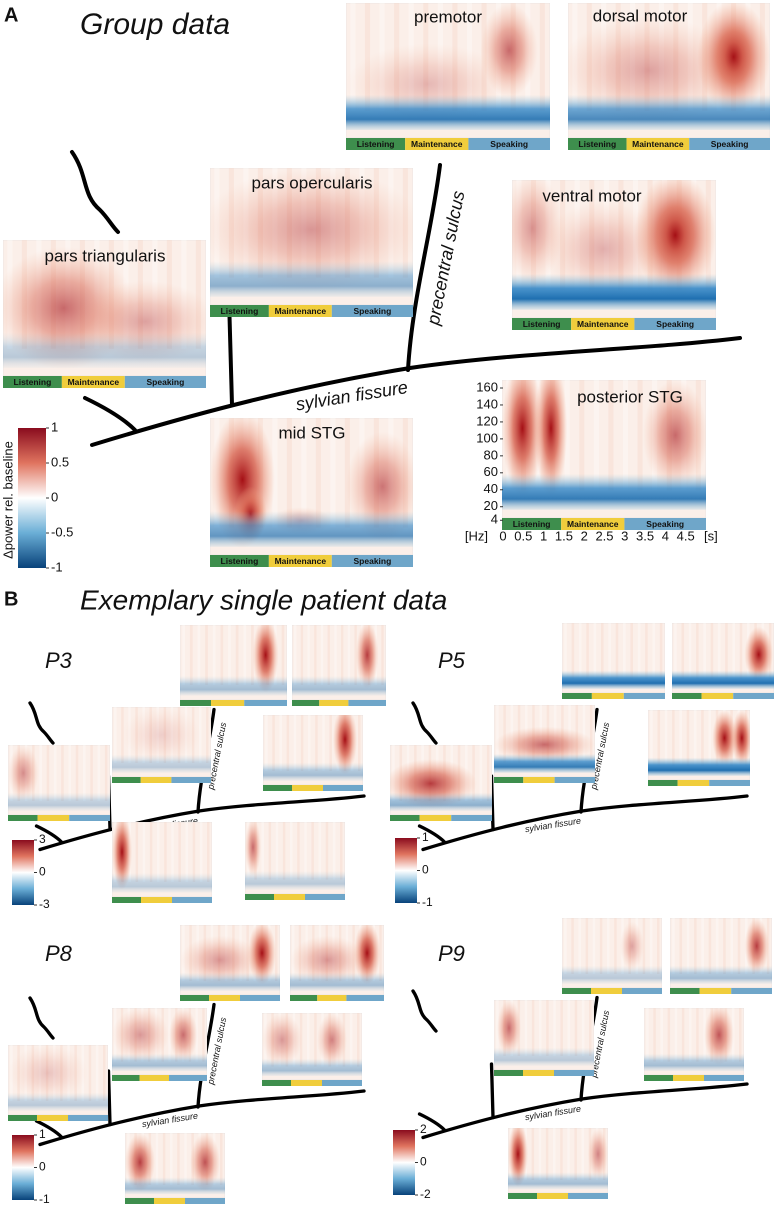 The height and width of the screenshot is (1213, 775). I want to click on sulcus-branch, so click(49, 834).